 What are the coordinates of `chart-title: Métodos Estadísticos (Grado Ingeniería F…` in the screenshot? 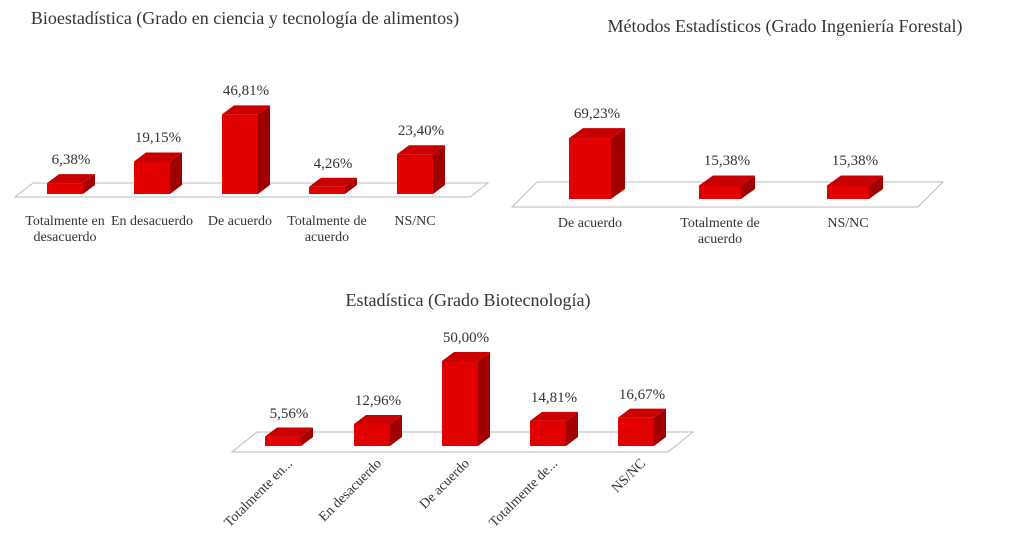 It's located at (785, 26).